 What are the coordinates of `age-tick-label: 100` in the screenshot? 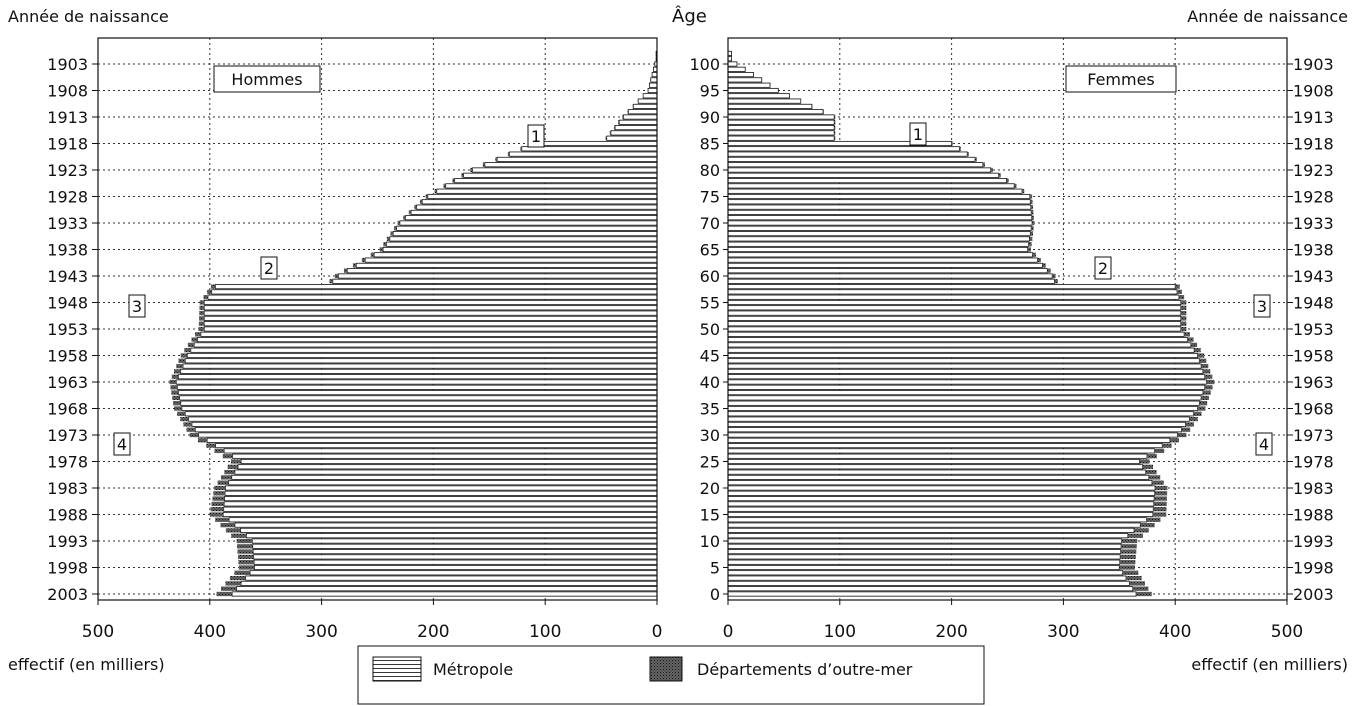 It's located at (704, 64).